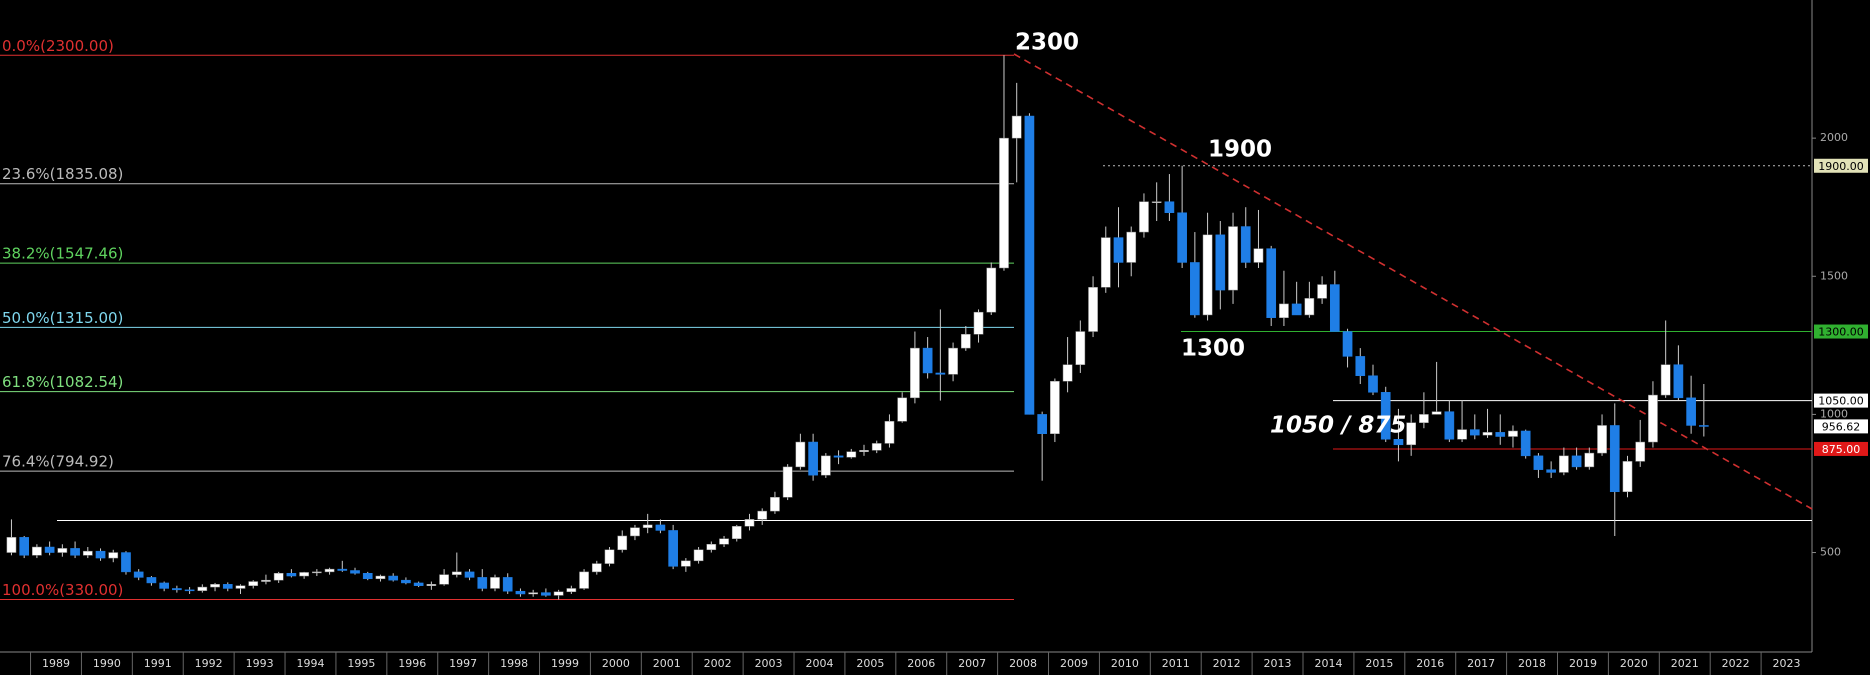  What do you see at coordinates (1328, 663) in the screenshot?
I see `x-tick-label: 2014` at bounding box center [1328, 663].